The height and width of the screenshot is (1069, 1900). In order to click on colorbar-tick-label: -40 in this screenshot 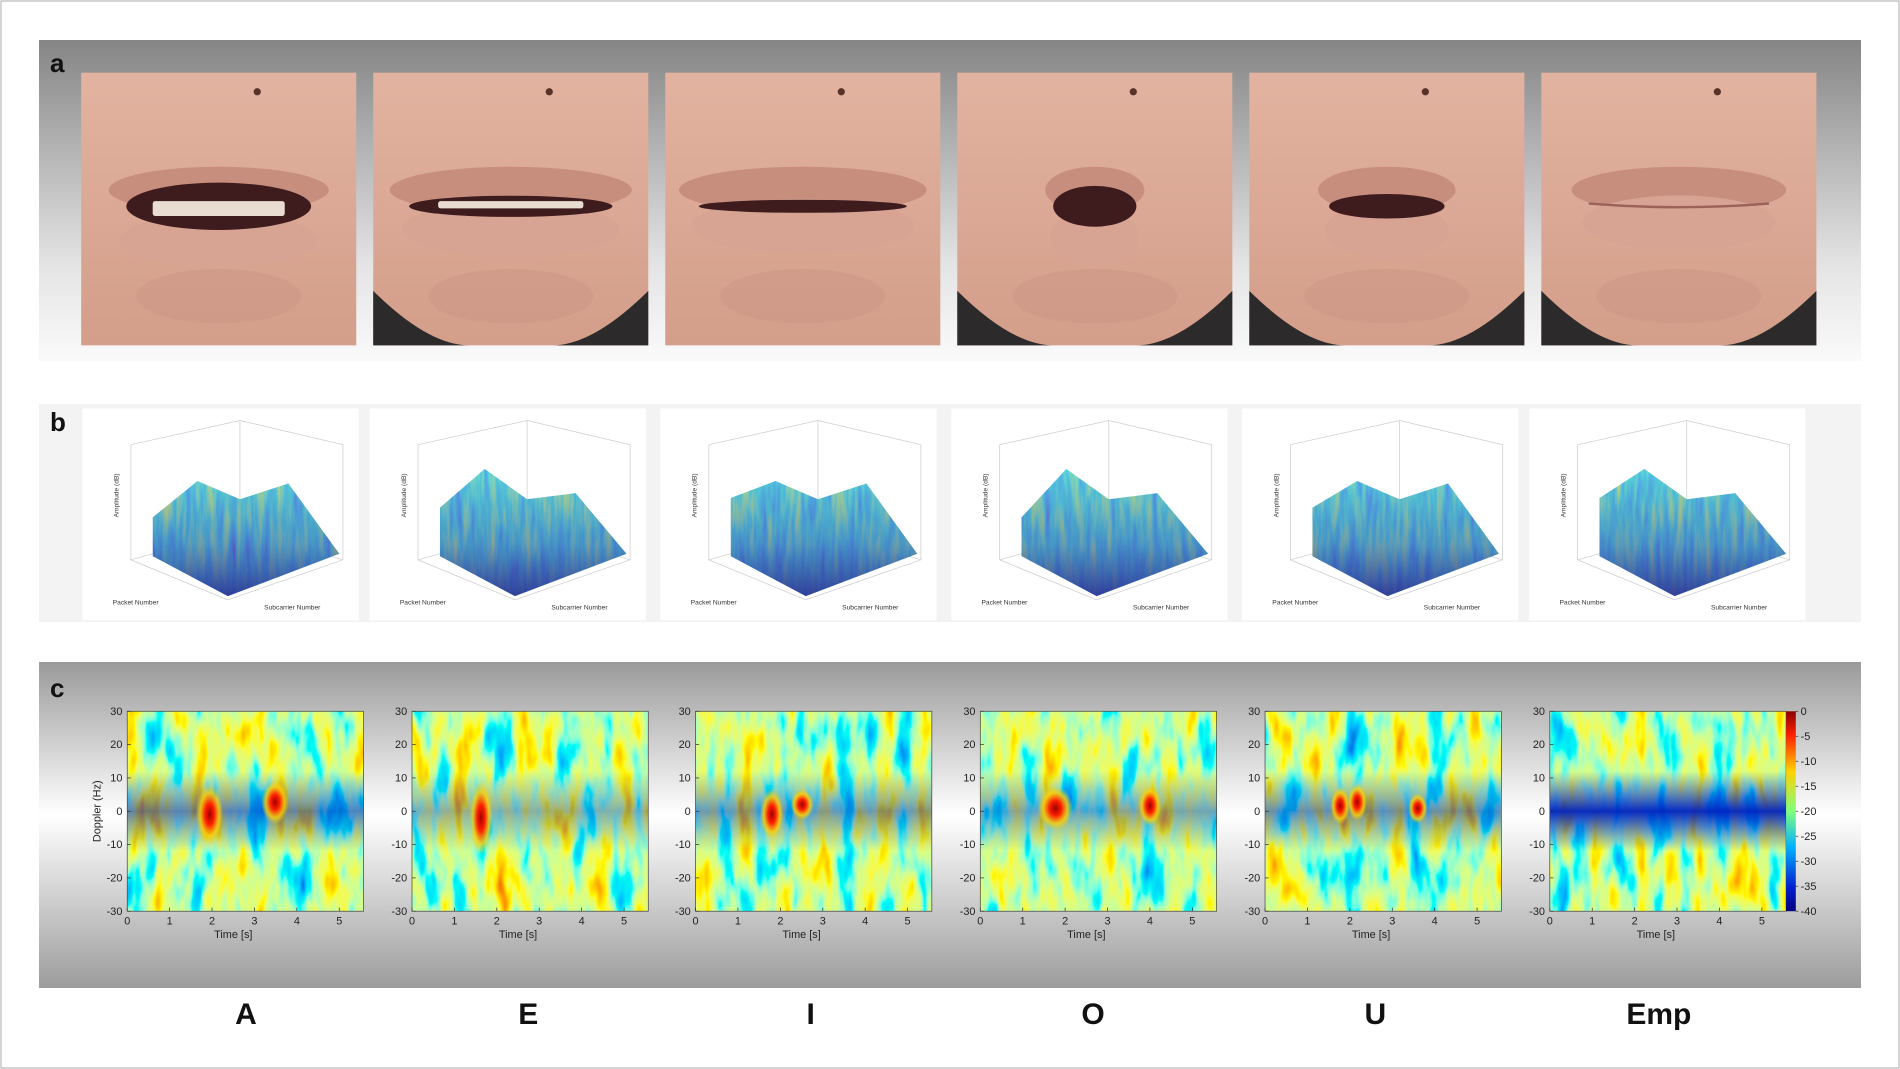, I will do `click(1809, 912)`.